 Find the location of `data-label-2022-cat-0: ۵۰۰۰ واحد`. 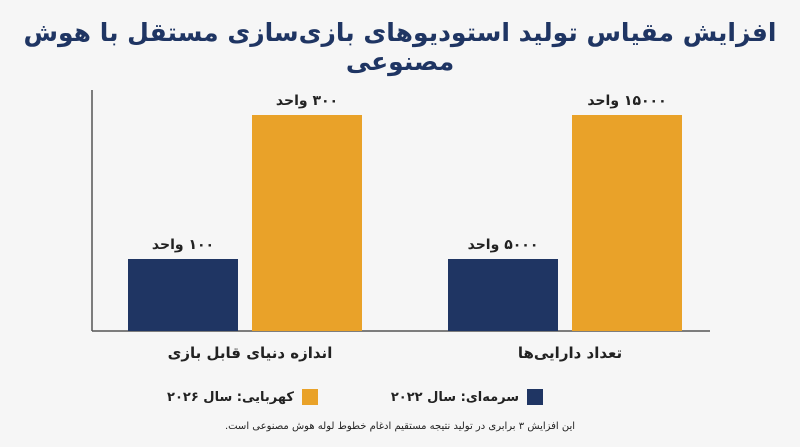

data-label-2022-cat-0: ۵۰۰۰ واحد is located at coordinates (503, 245).